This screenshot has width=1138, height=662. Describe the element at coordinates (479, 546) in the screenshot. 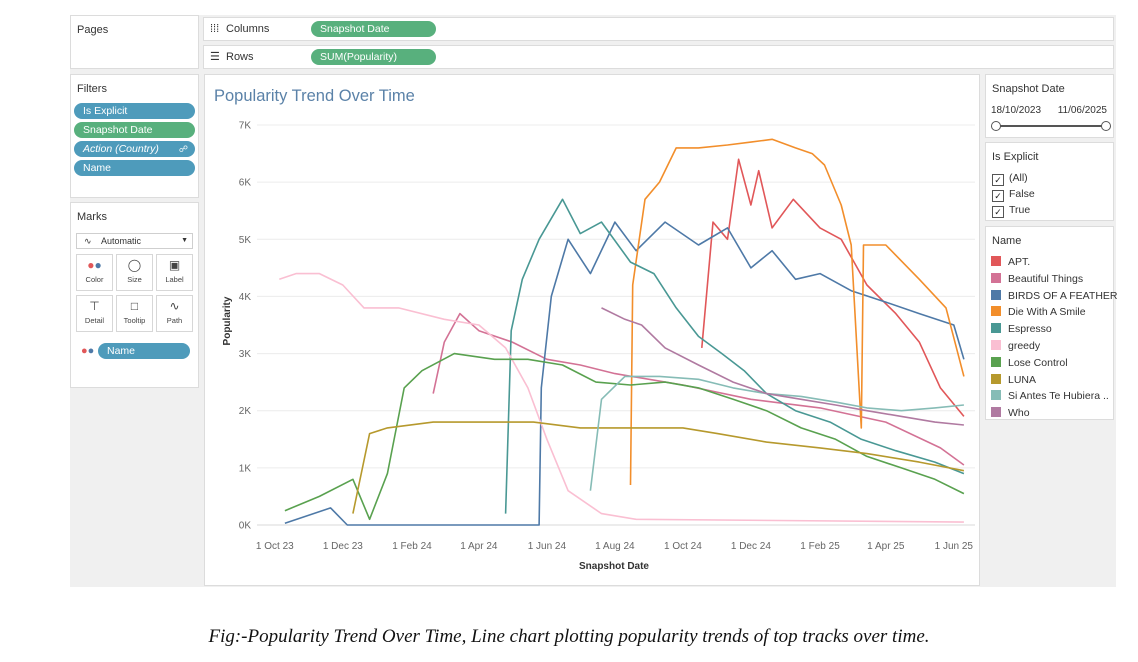

I see `x-tick-label: 1 Apr 24` at that location.